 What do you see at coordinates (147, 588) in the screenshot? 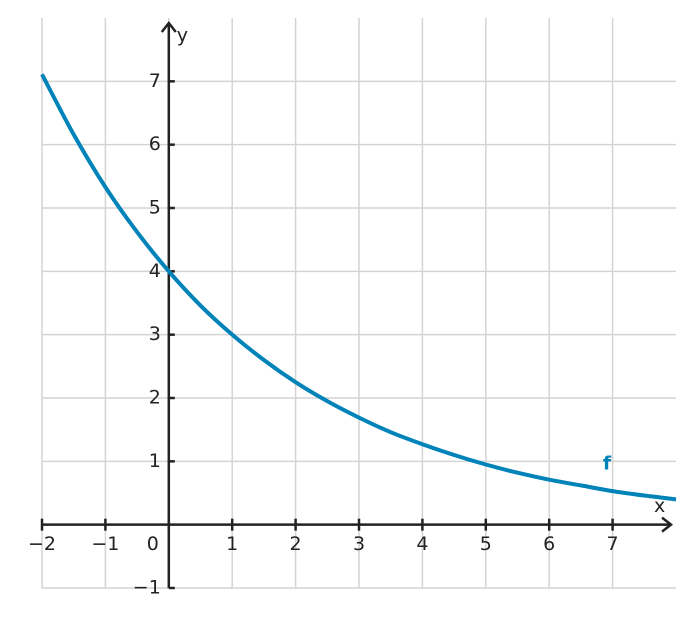
I see `y-tick-label: −1` at bounding box center [147, 588].